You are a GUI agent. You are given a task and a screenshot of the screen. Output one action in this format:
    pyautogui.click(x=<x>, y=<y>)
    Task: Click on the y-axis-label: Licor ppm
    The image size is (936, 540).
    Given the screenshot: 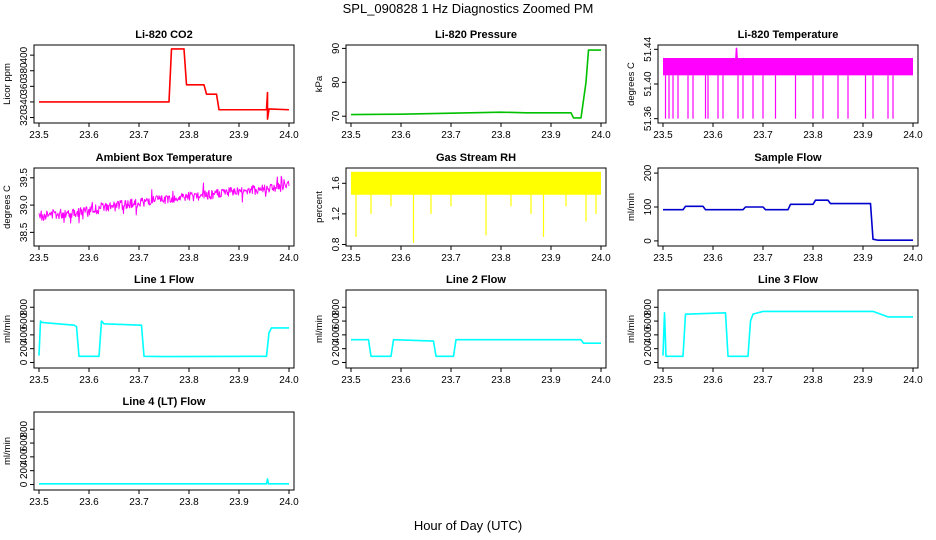 What is the action you would take?
    pyautogui.click(x=7, y=84)
    